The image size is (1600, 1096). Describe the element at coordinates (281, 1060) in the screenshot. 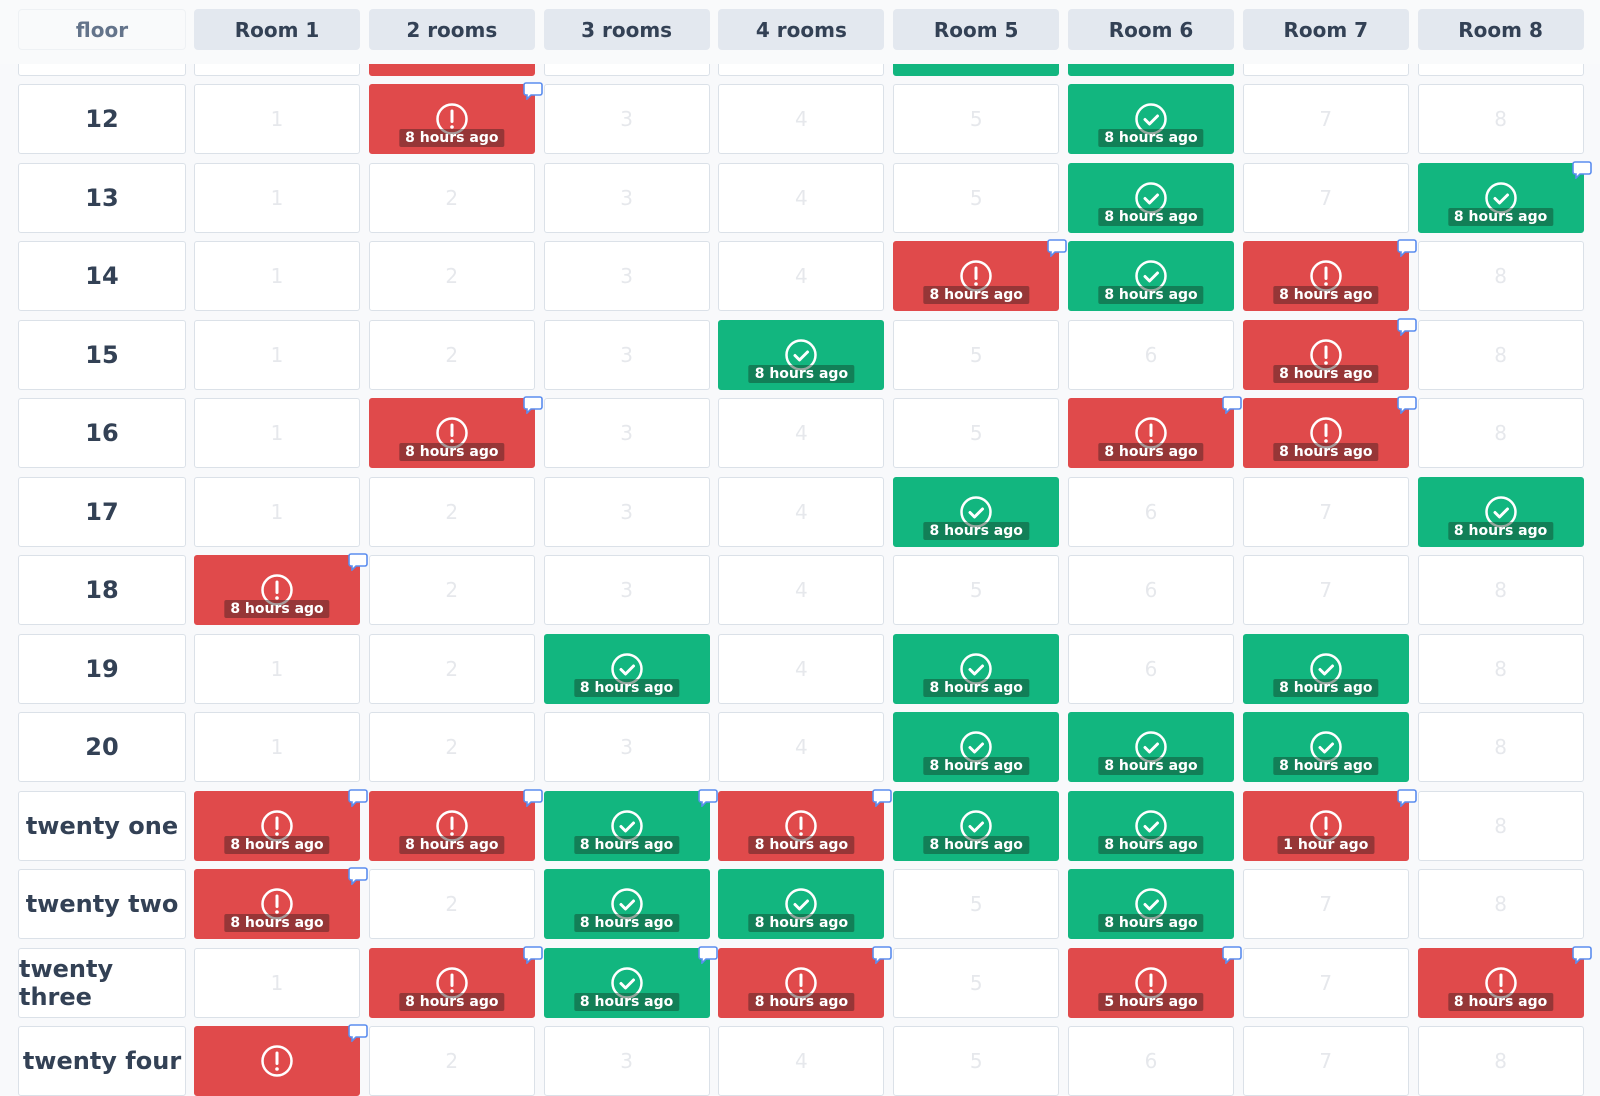

I see `room-status-alert` at that location.